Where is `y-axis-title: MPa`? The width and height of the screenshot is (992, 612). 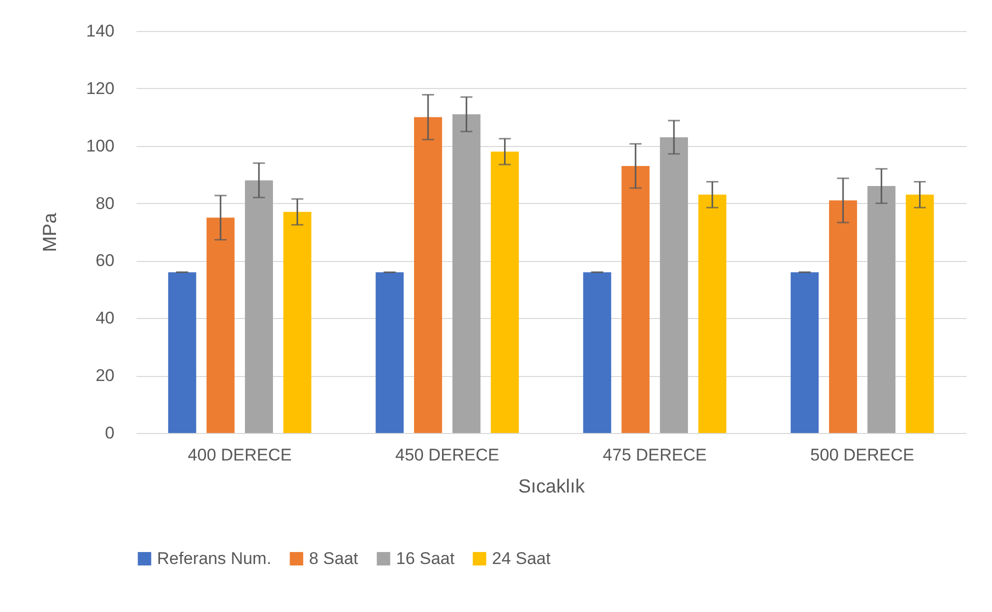
y-axis-title: MPa is located at coordinates (51, 232).